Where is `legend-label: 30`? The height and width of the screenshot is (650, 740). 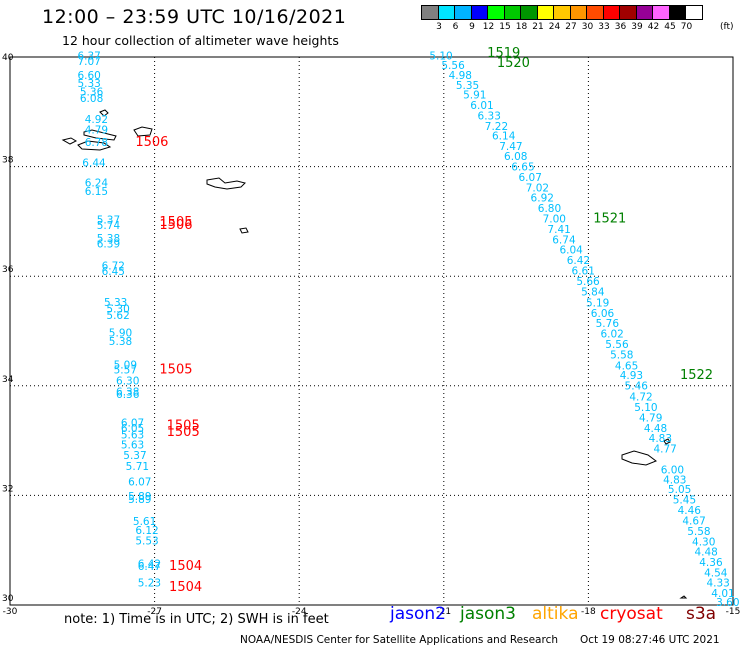 legend-label: 30 is located at coordinates (587, 27).